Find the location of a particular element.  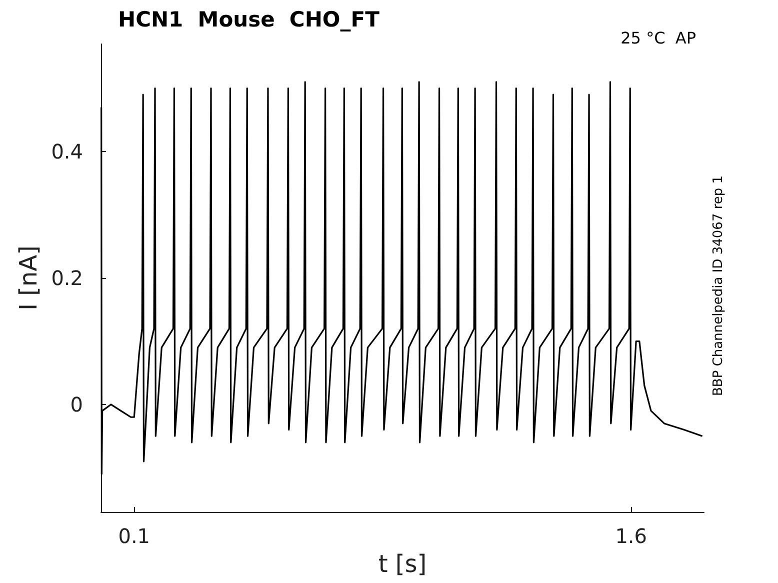

y-tick-label: 0.4 is located at coordinates (67, 152).